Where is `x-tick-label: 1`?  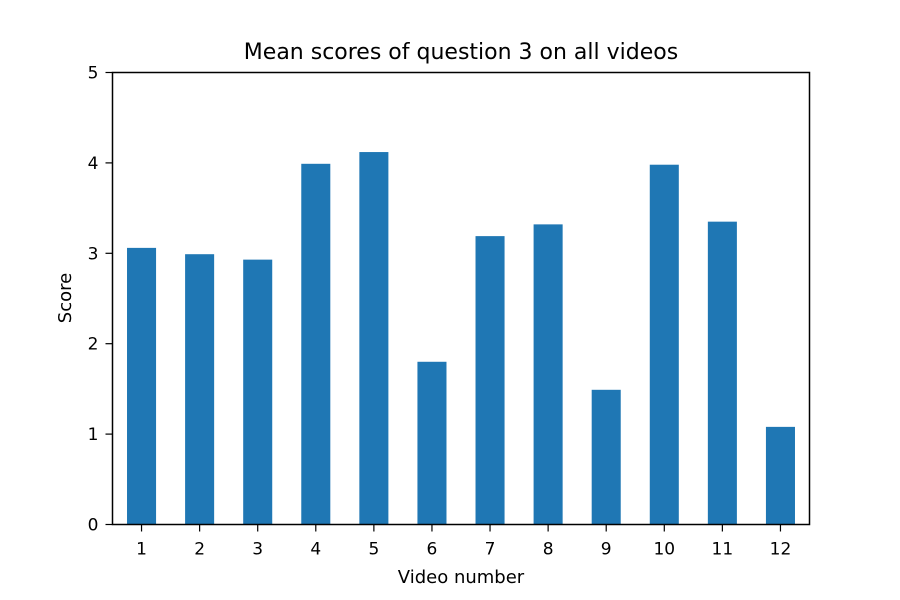
x-tick-label: 1 is located at coordinates (141, 550).